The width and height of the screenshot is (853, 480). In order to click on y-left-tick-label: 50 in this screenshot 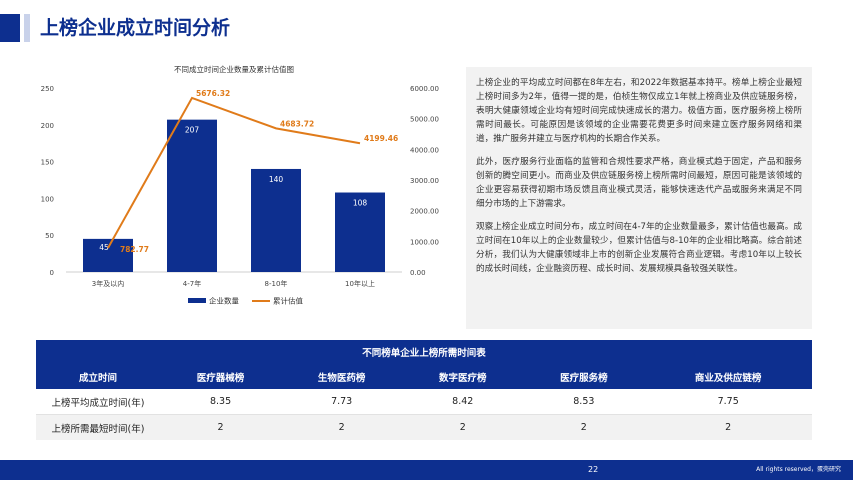, I will do `click(49, 236)`.